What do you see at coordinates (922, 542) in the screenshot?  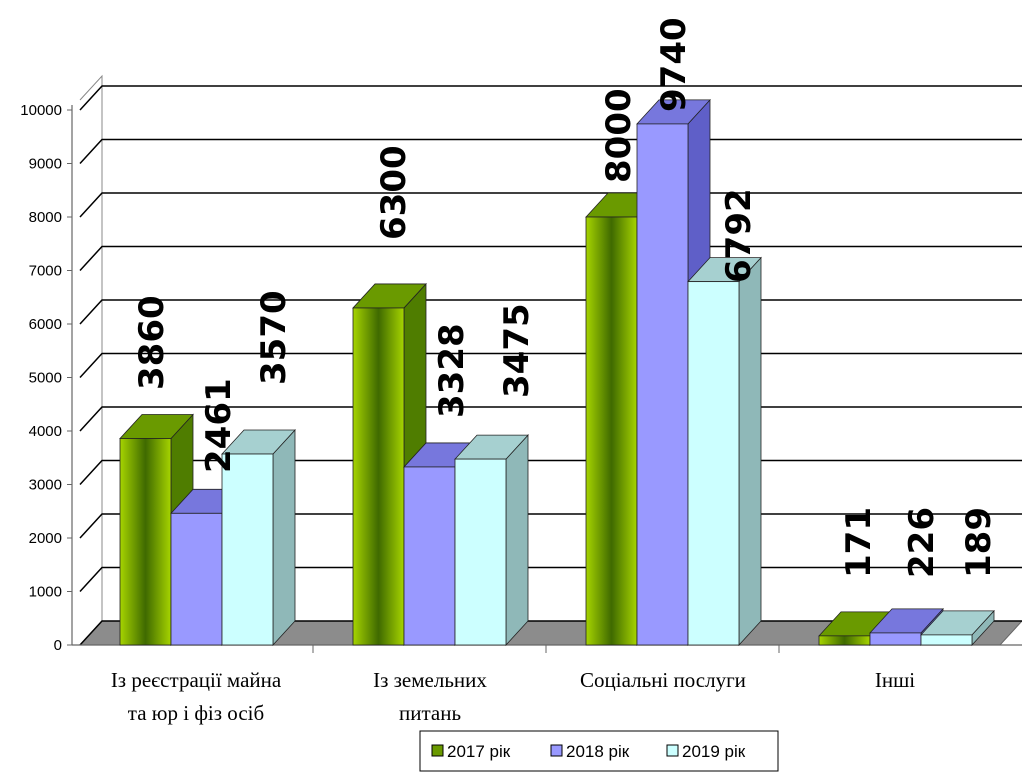 I see `value-label: 226` at bounding box center [922, 542].